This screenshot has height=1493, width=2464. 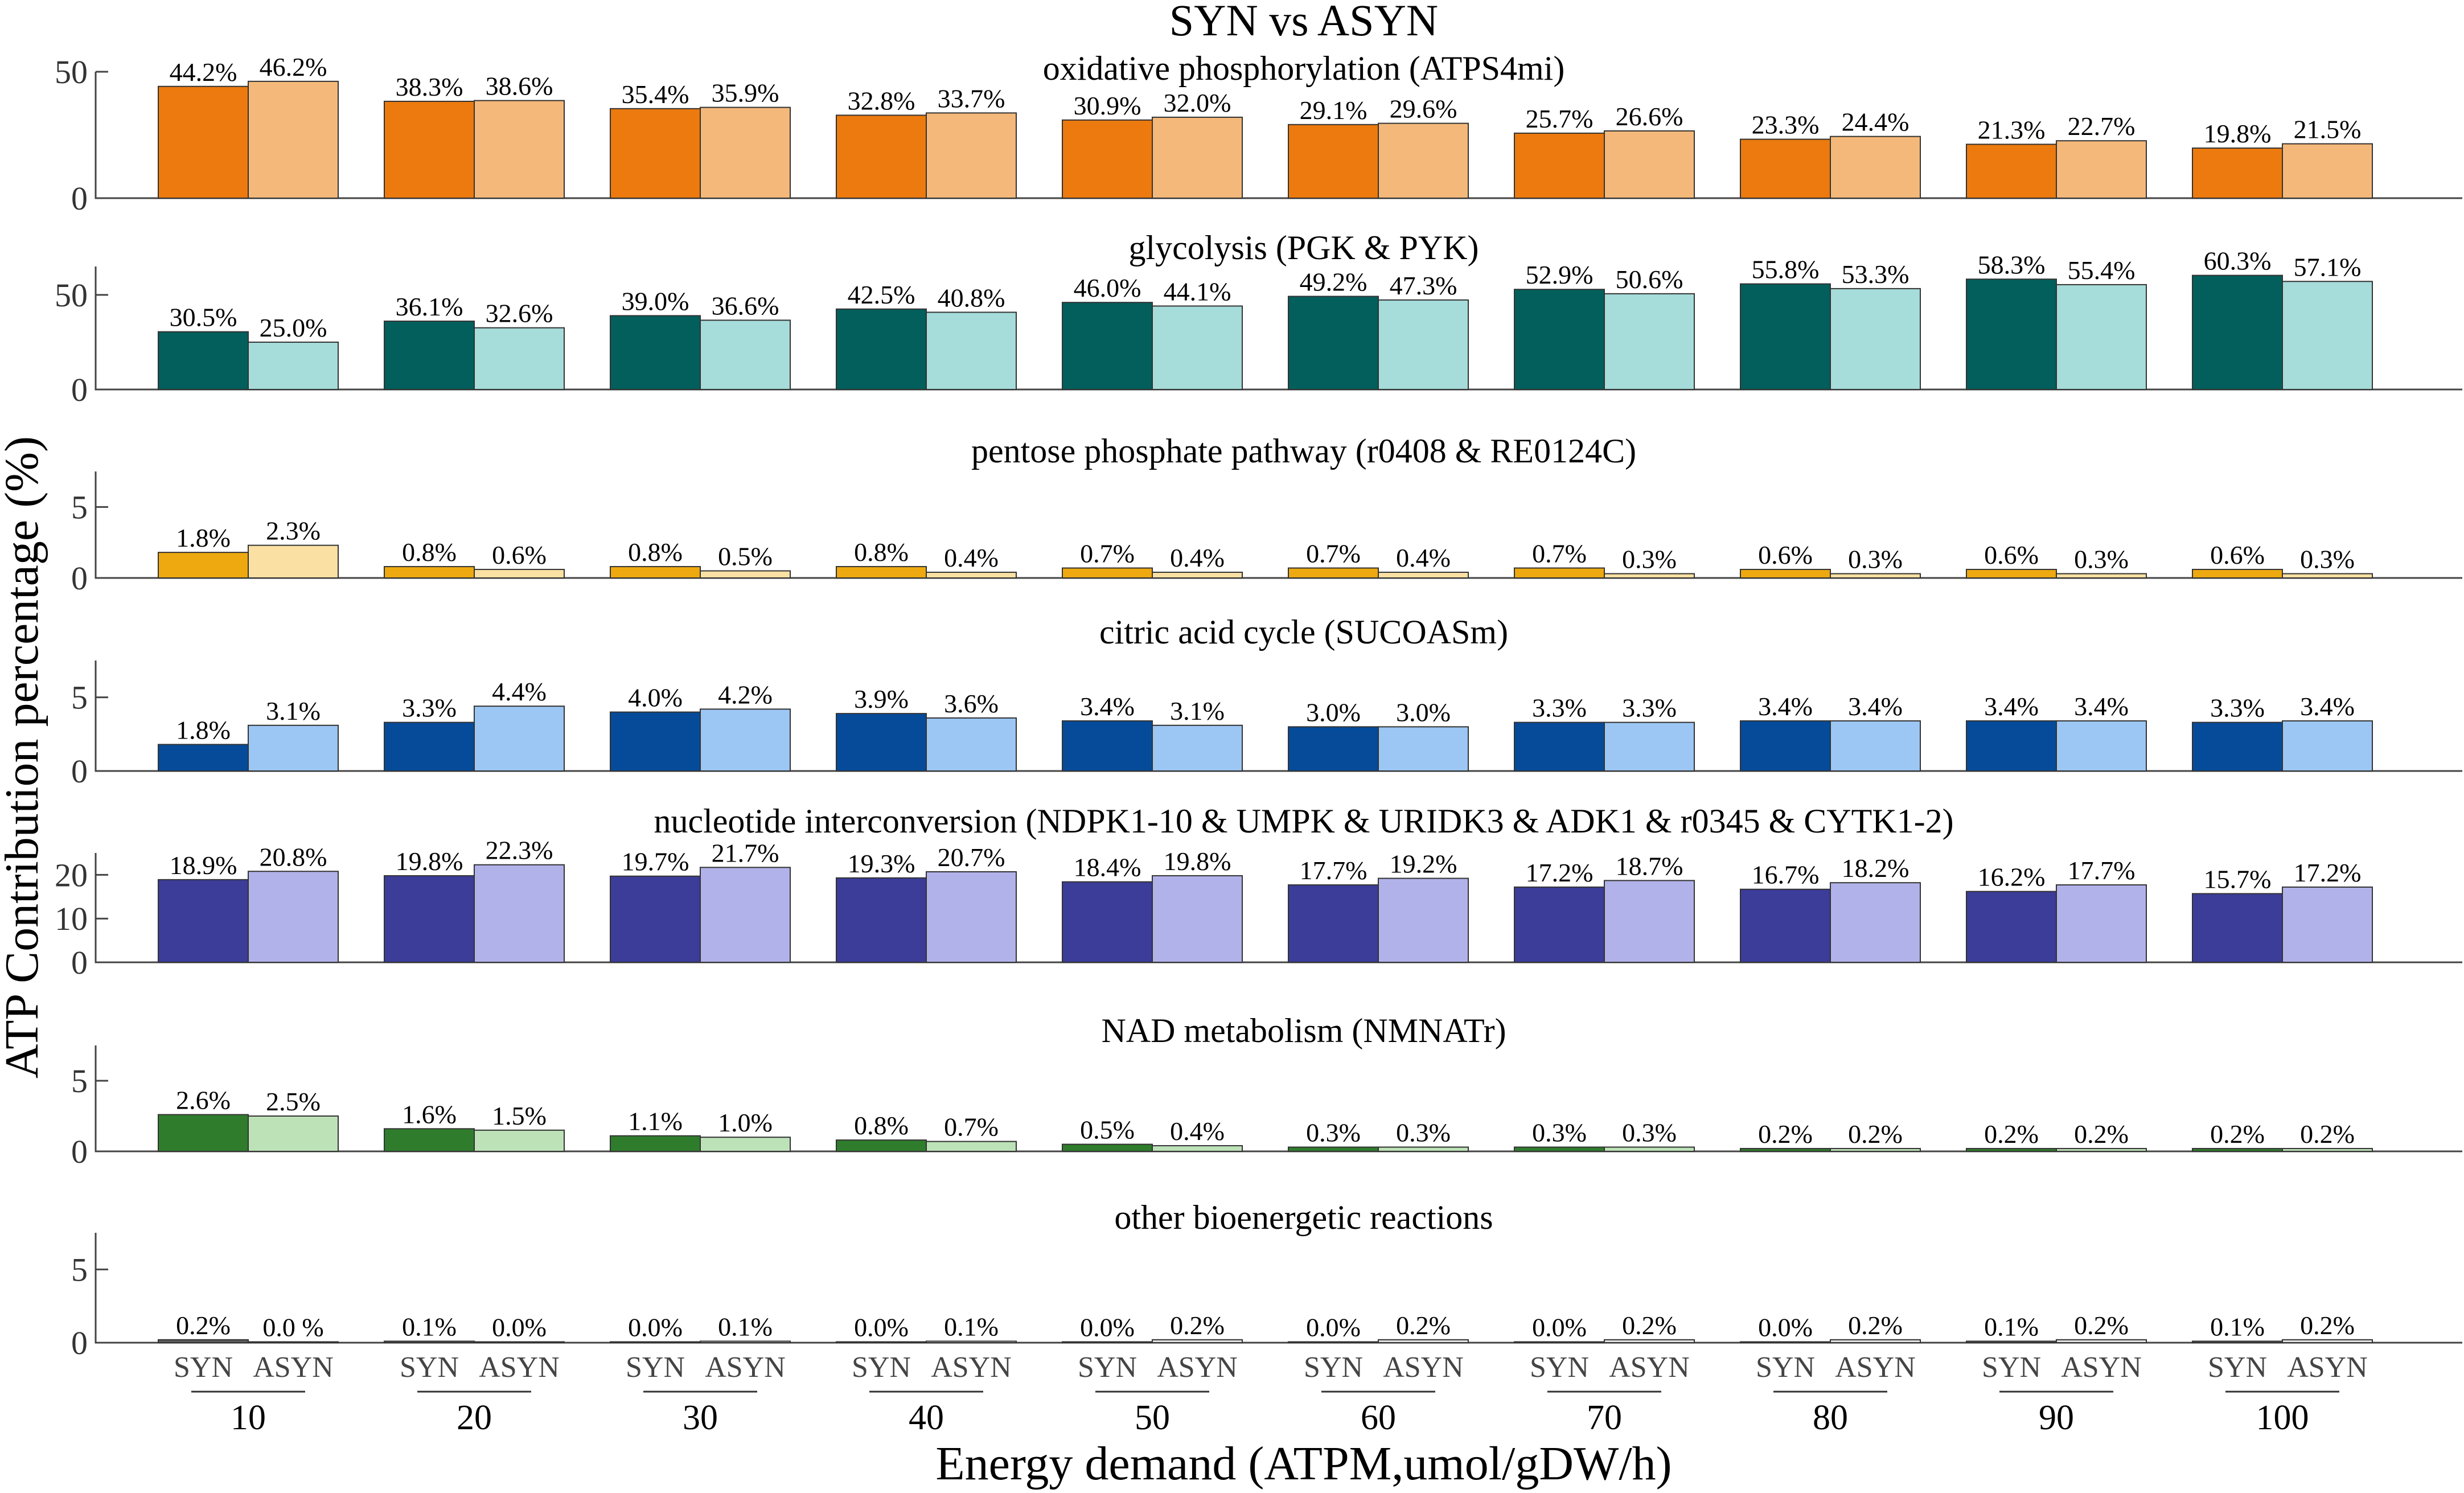 I want to click on data-label: 38.3%, so click(x=429, y=86).